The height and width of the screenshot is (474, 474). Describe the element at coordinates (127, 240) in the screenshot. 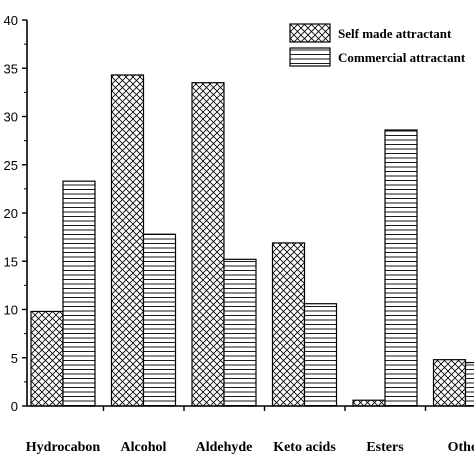

I see `bar-self-made-alcohol` at that location.